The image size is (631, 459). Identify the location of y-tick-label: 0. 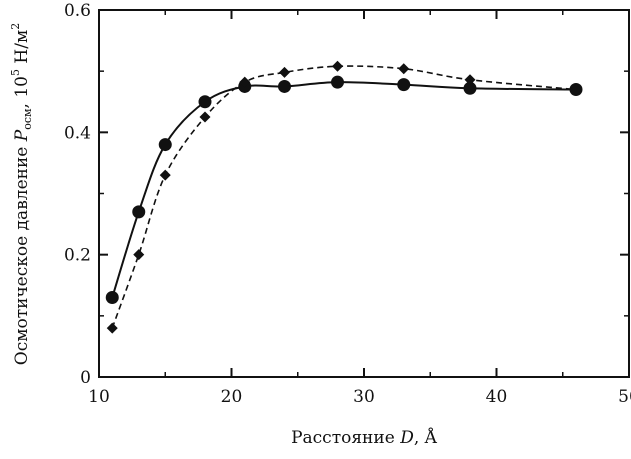
(85, 378).